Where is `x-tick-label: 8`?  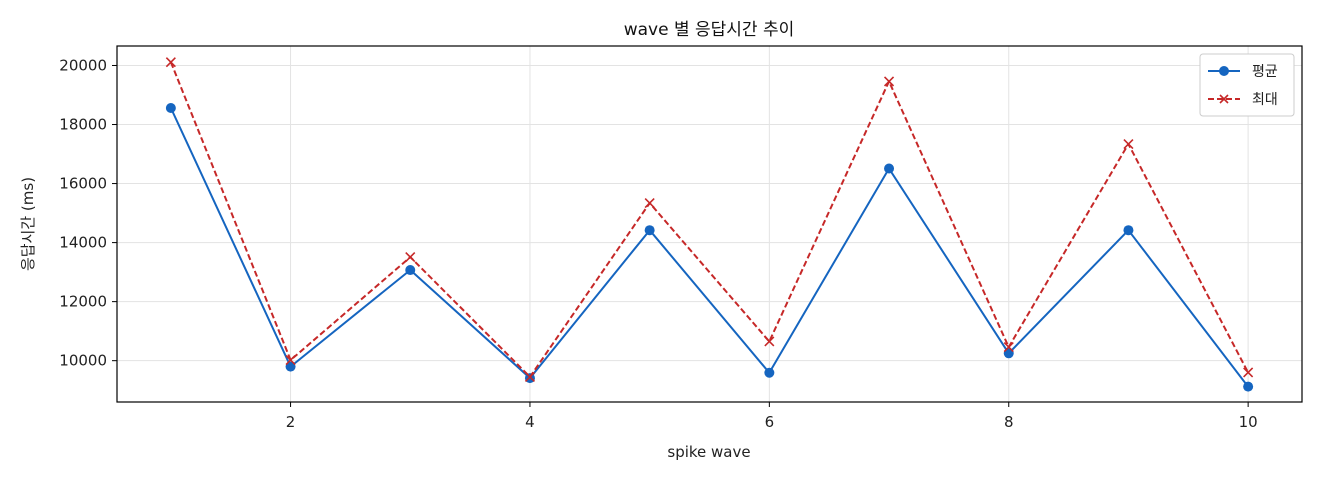
x-tick-label: 8 is located at coordinates (1009, 422).